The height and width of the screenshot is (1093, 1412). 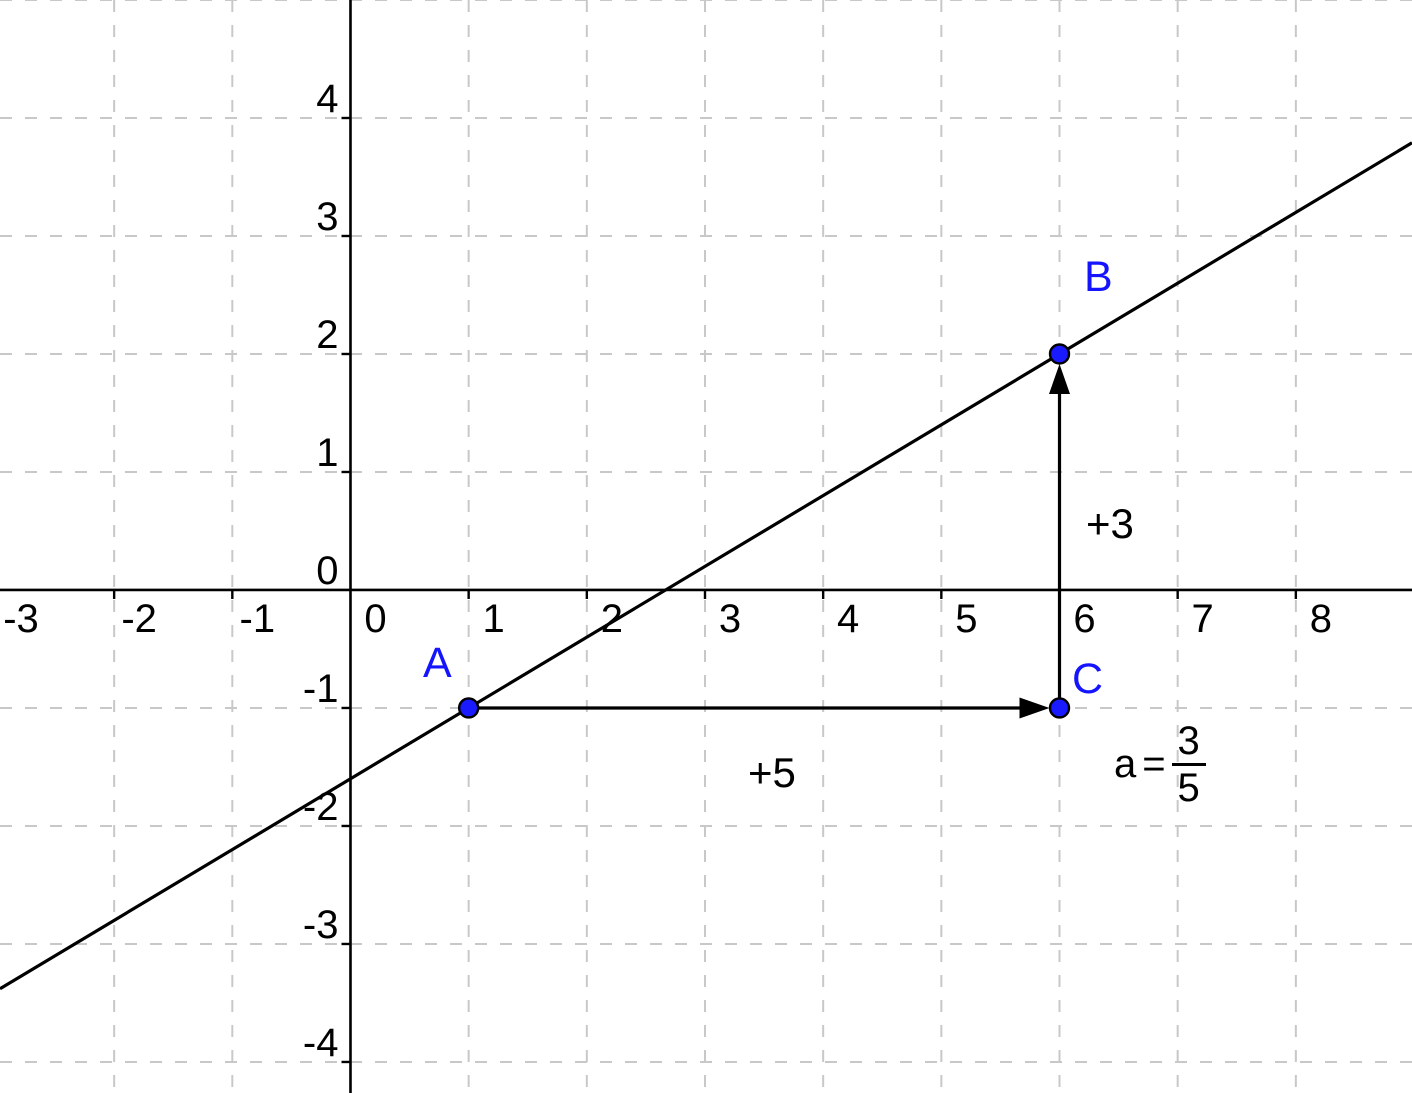 I want to click on point-b, so click(x=1059, y=354).